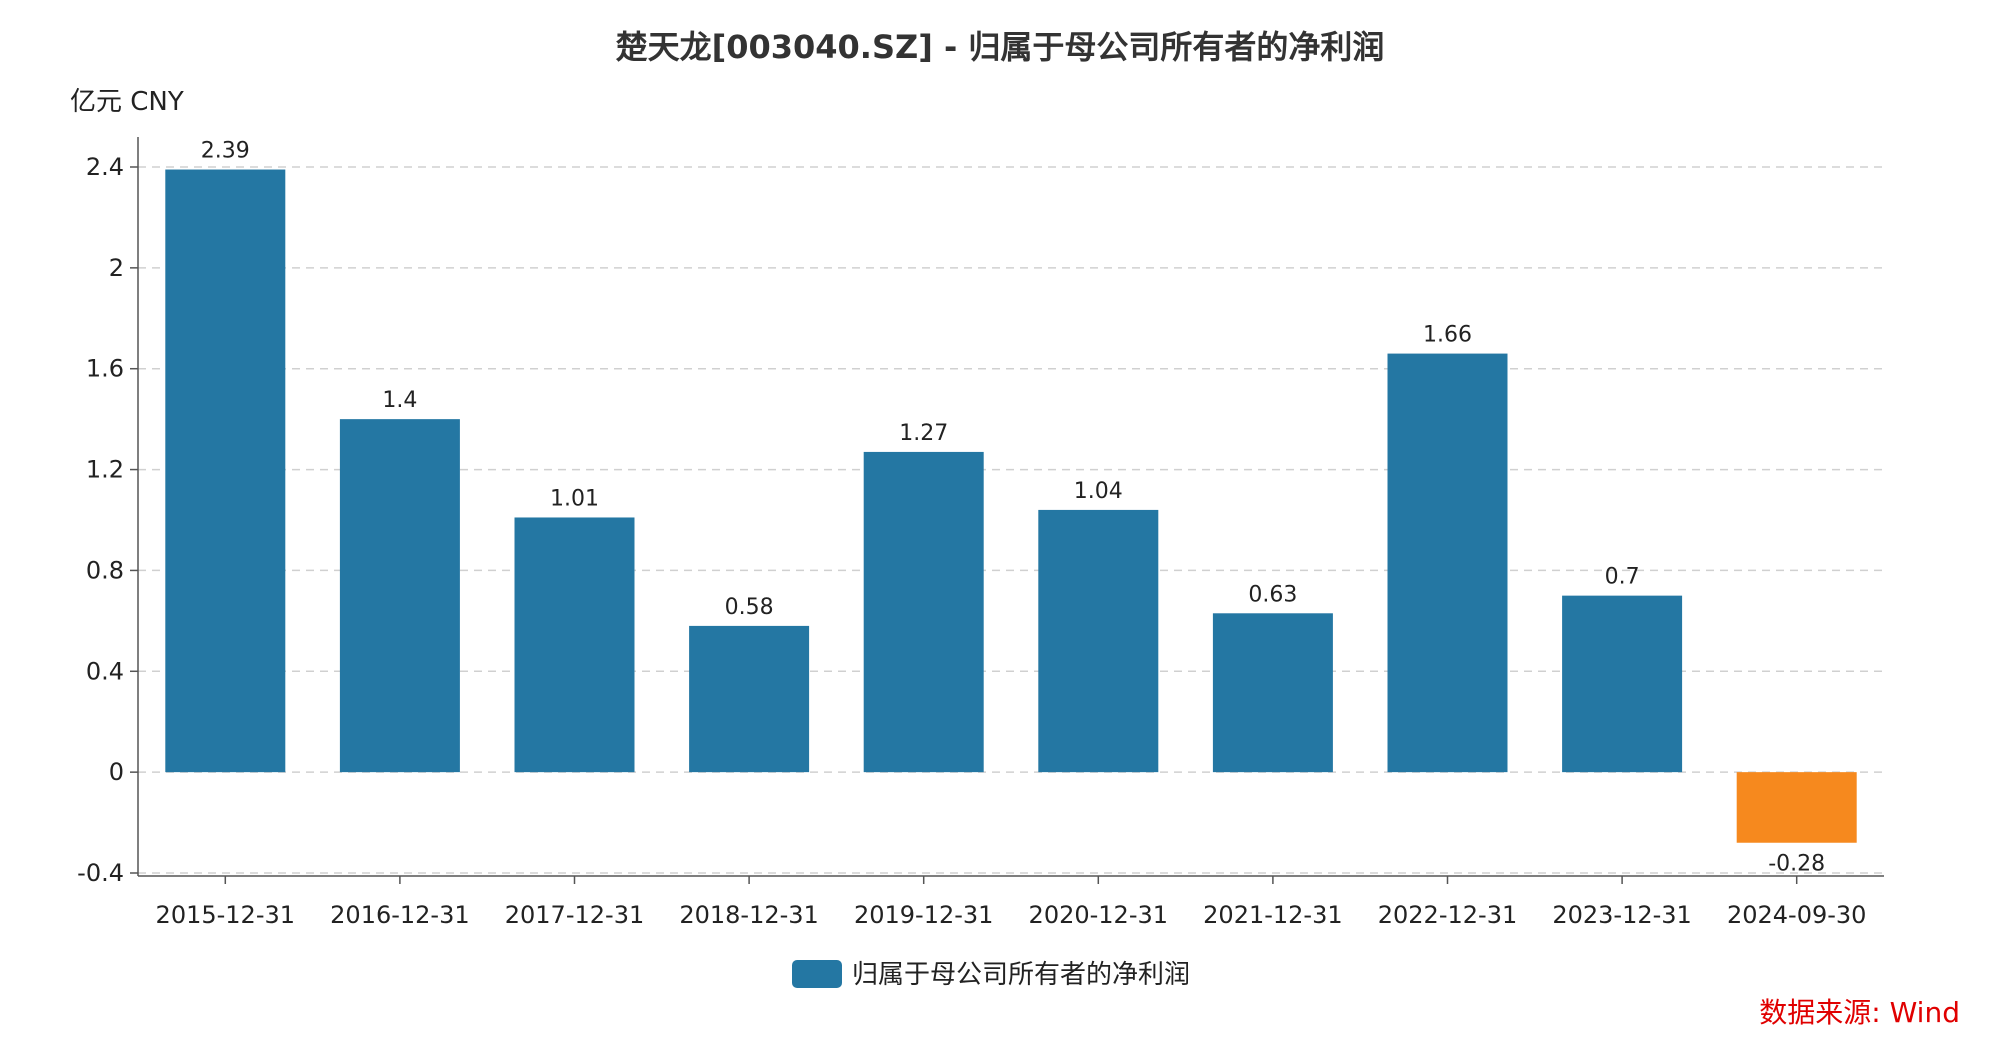 This screenshot has width=2000, height=1044. What do you see at coordinates (748, 915) in the screenshot?
I see `x-tick-label: 2018-12-31` at bounding box center [748, 915].